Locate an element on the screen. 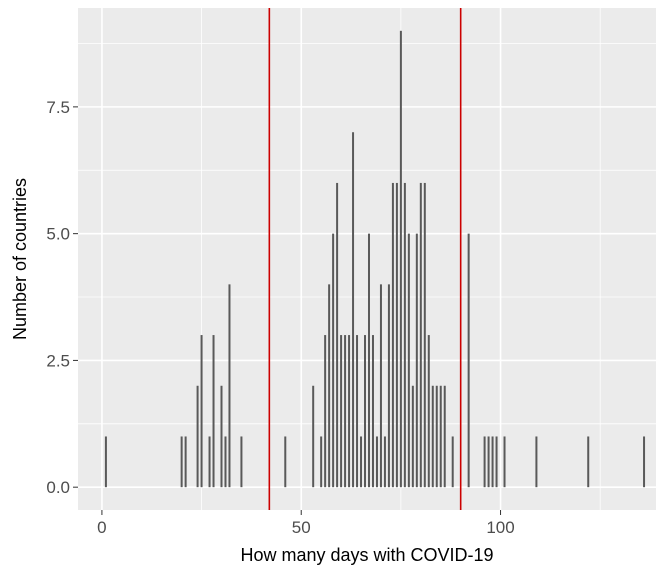 This screenshot has height=571, width=660. x-tick-label: 100 is located at coordinates (500, 527).